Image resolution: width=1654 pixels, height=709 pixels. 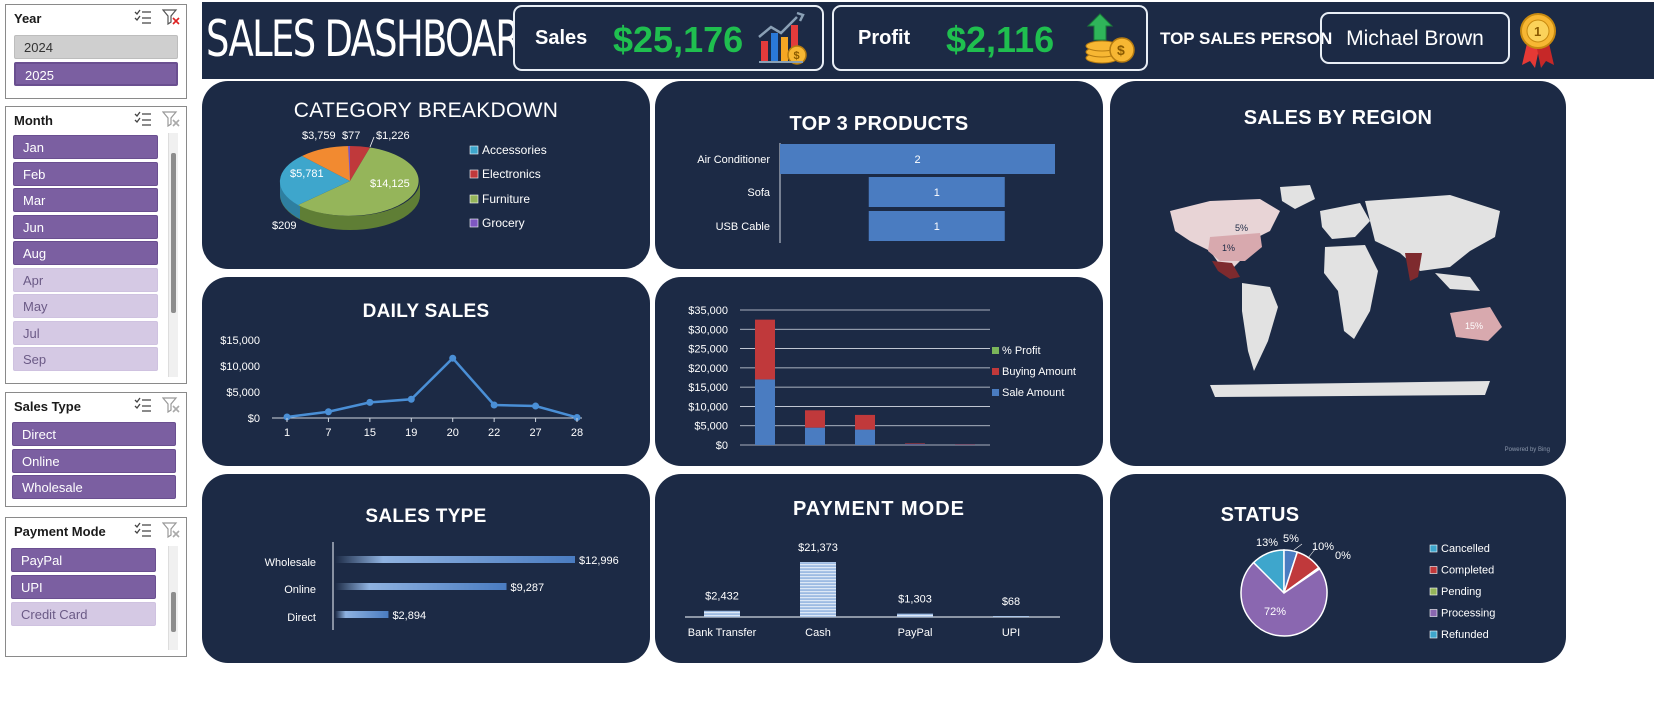 What do you see at coordinates (83, 587) in the screenshot?
I see `slicer-item-upi: UPI` at bounding box center [83, 587].